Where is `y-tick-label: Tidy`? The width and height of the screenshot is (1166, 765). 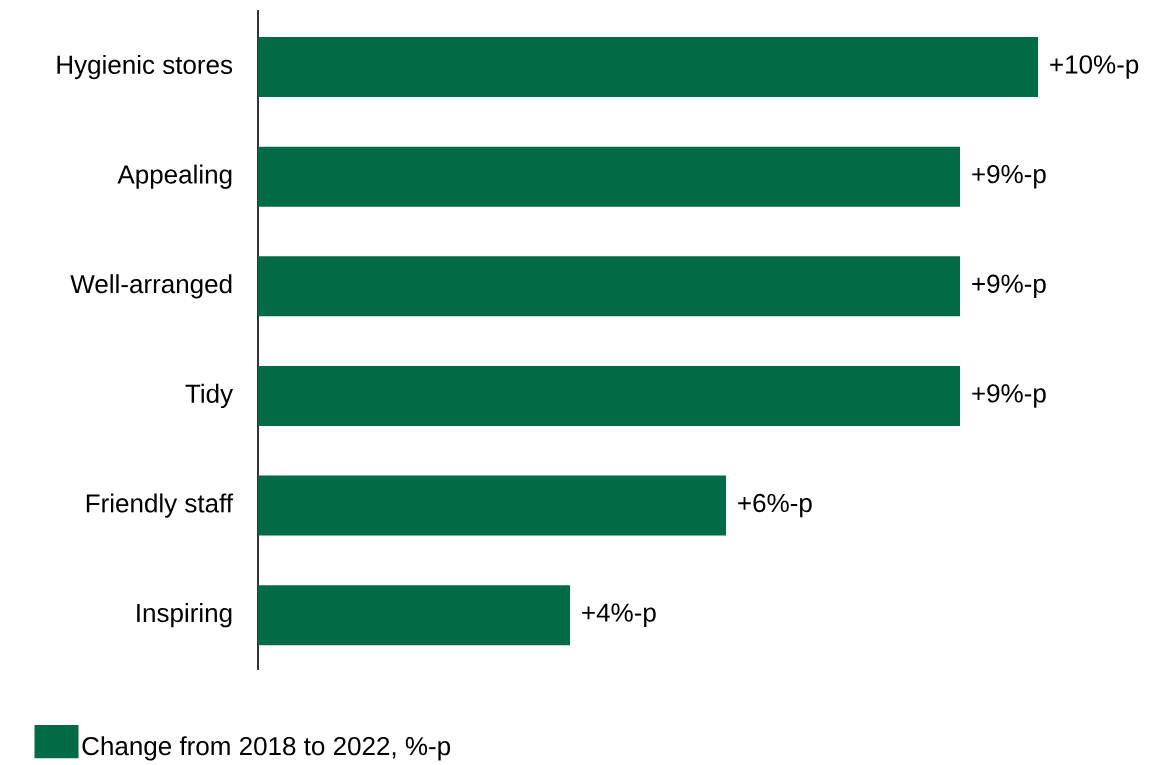 y-tick-label: Tidy is located at coordinates (209, 396).